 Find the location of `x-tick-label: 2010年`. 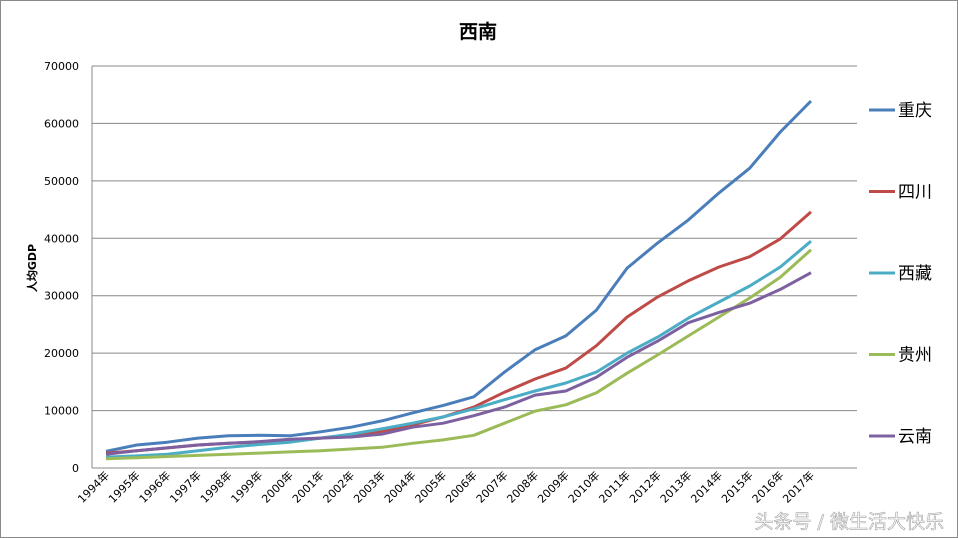

x-tick-label: 2010年 is located at coordinates (583, 486).